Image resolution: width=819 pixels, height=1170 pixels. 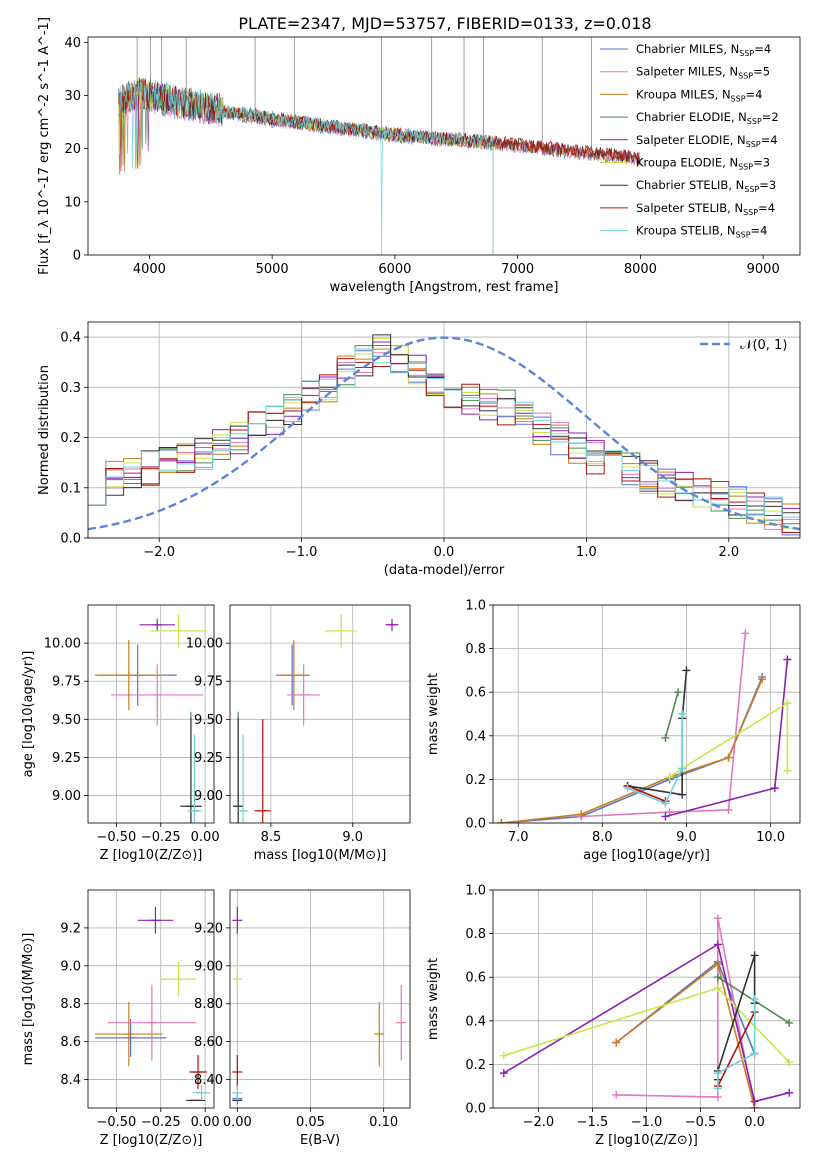 What do you see at coordinates (703, 164) in the screenshot?
I see `legend-entry: Kroupa ELODIE, NSSP=3` at bounding box center [703, 164].